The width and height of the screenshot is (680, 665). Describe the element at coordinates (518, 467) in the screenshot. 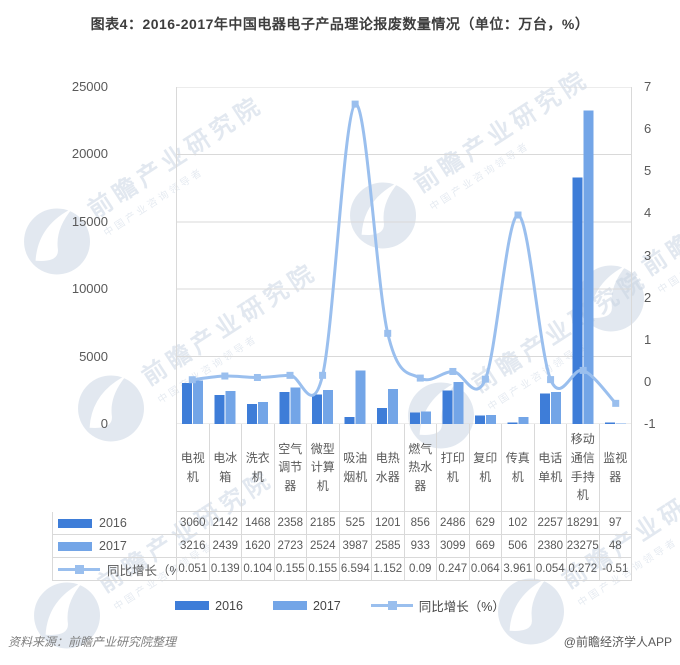

I see `category-label-传真机: 传真机` at that location.